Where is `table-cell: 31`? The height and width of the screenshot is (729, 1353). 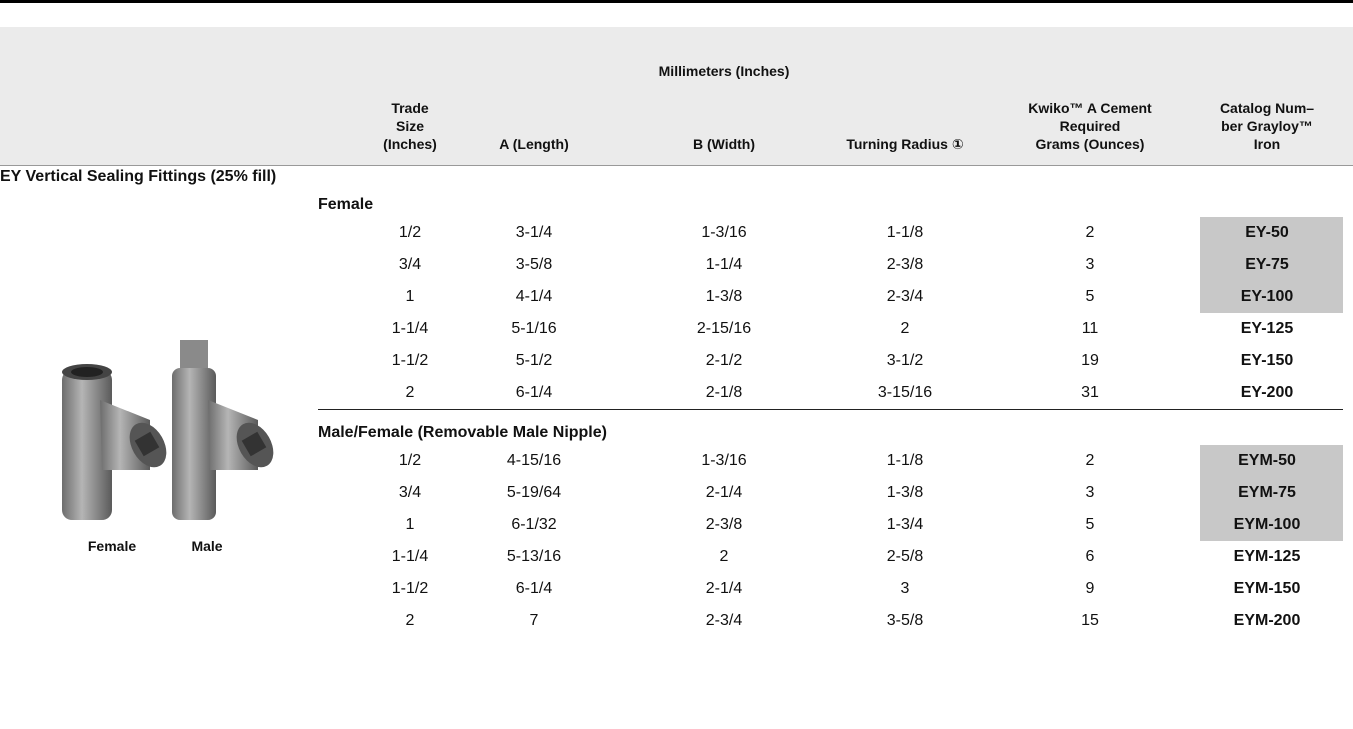 table-cell: 31 is located at coordinates (1090, 392).